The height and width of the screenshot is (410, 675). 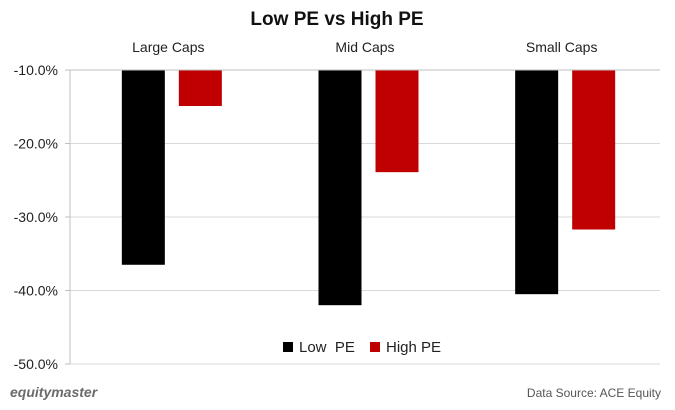 I want to click on legend: Low PE High PE, so click(x=362, y=347).